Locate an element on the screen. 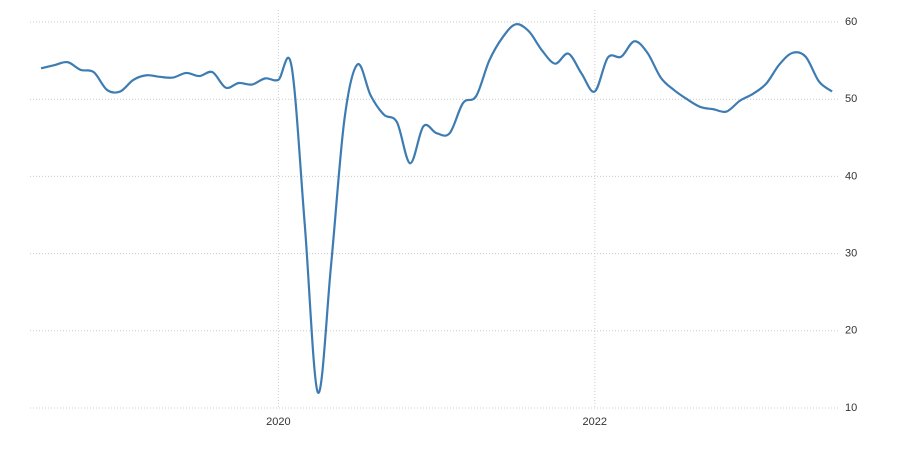 This screenshot has height=450, width=900. y-tick-label: 20 is located at coordinates (851, 331).